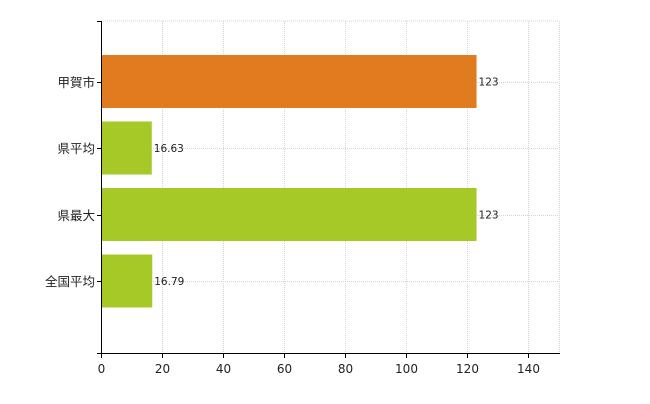  I want to click on x-tick-label: 60, so click(284, 369).